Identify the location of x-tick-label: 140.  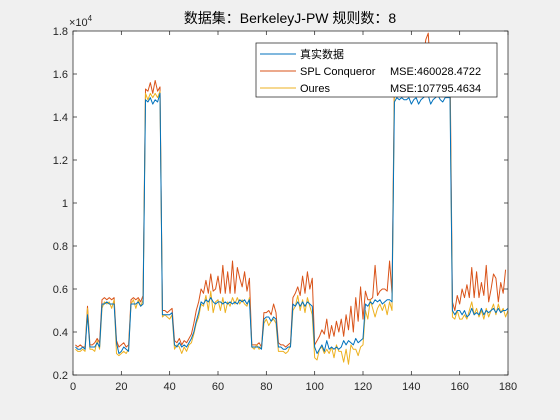
(411, 387).